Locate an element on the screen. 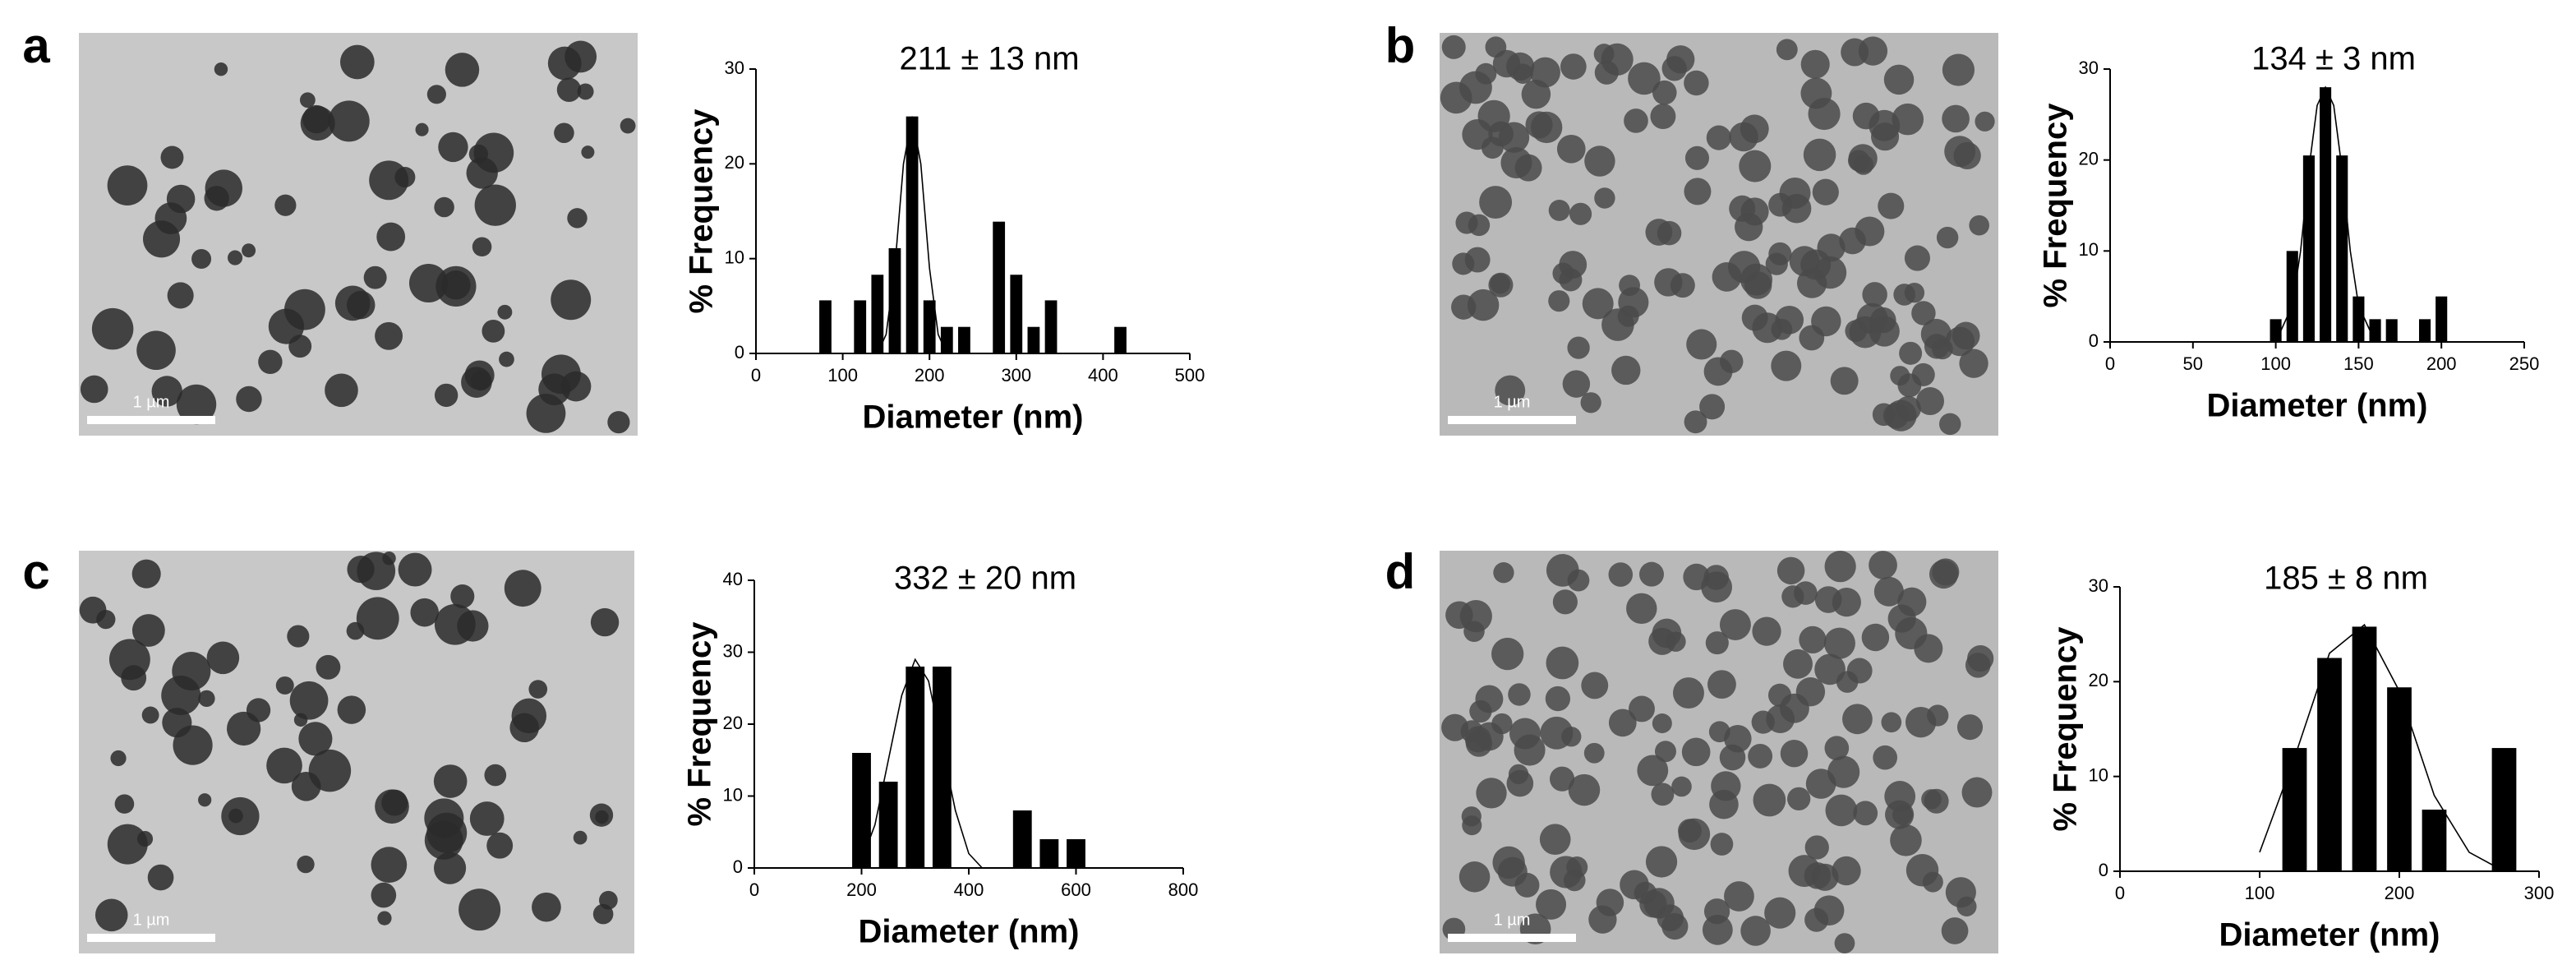  x-tick-label: 600 is located at coordinates (1076, 889).